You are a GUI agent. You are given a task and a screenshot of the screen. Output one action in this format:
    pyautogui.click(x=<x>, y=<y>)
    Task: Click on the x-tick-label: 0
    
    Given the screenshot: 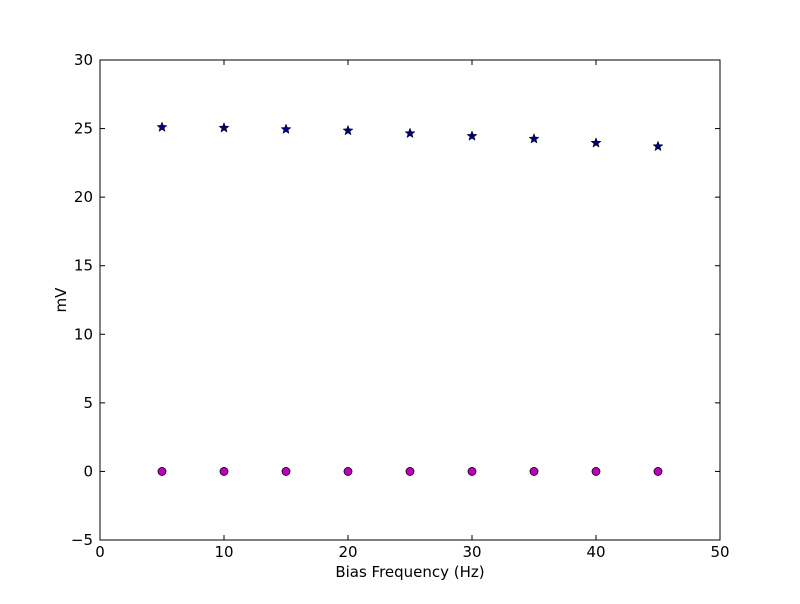 What is the action you would take?
    pyautogui.click(x=100, y=552)
    